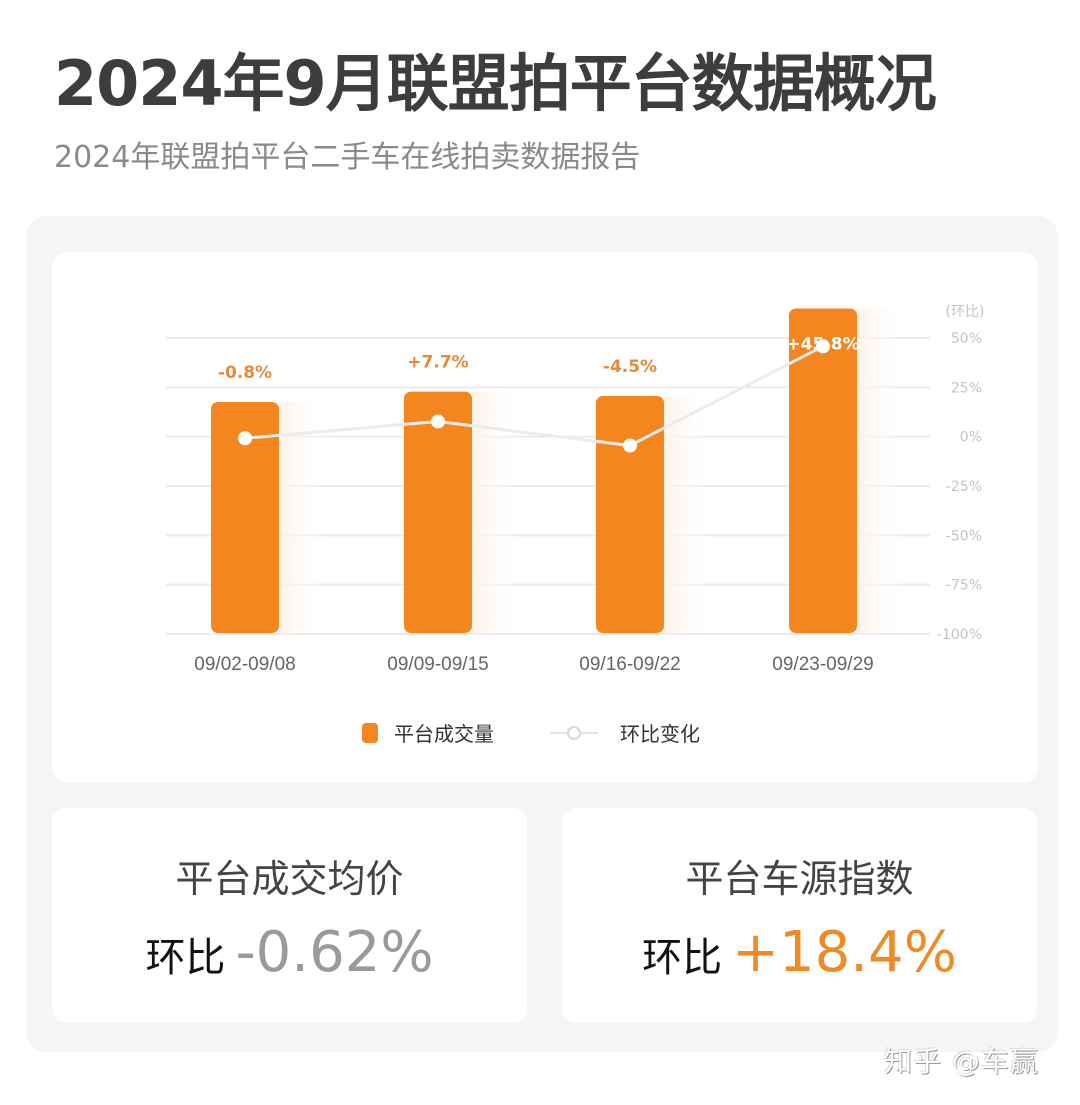 The image size is (1080, 1105). What do you see at coordinates (534, 396) in the screenshot?
I see `mom-line` at bounding box center [534, 396].